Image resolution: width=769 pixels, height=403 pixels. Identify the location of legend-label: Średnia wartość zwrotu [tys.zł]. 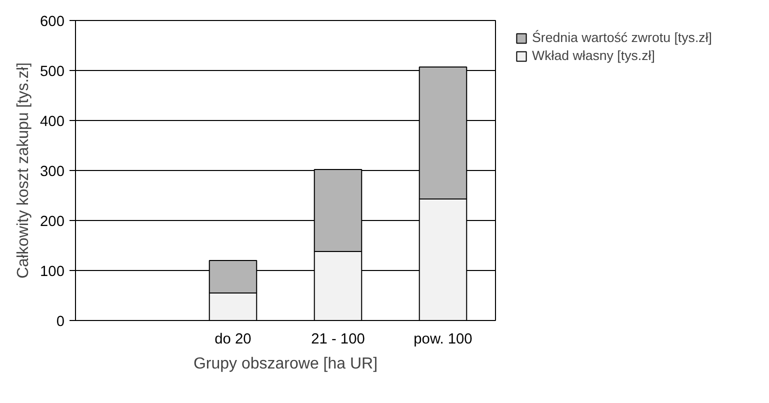
(622, 37).